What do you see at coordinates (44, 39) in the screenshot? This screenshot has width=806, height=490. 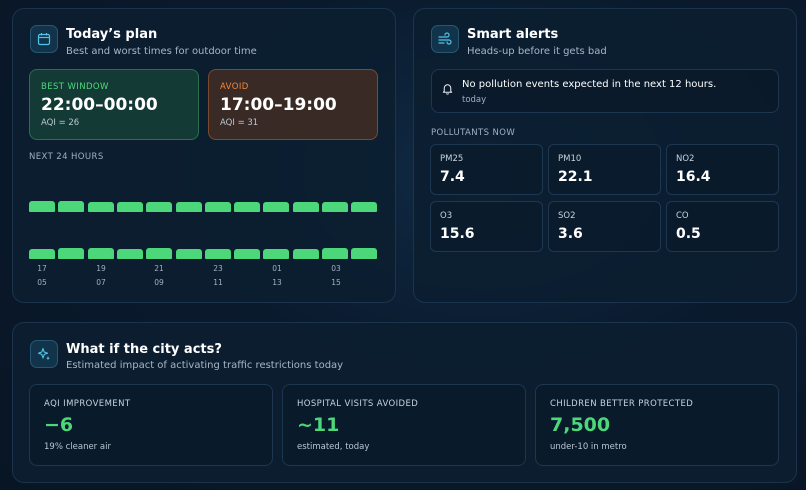 I see `calendar-icon` at bounding box center [44, 39].